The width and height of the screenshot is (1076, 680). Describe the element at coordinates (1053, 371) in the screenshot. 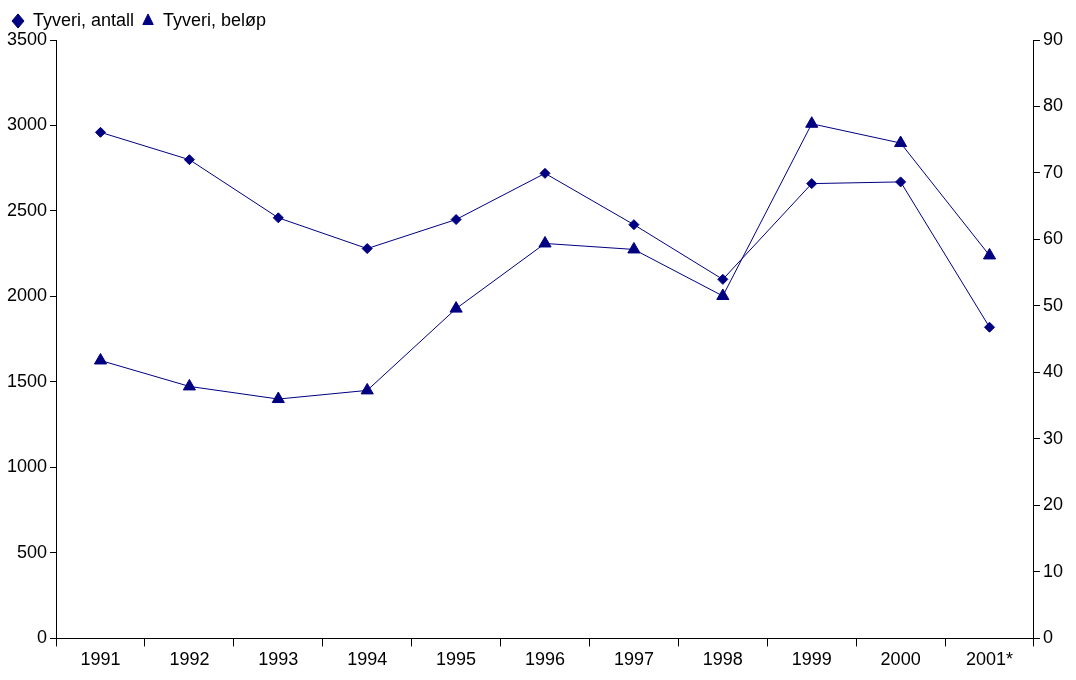

I see `y2-tick-label: 40` at that location.